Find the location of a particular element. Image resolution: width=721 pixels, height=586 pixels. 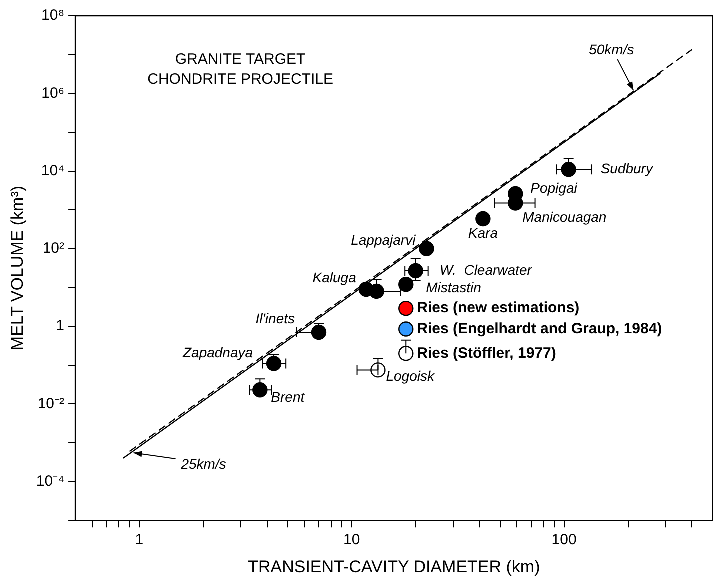

annotation: Kara is located at coordinates (483, 232).